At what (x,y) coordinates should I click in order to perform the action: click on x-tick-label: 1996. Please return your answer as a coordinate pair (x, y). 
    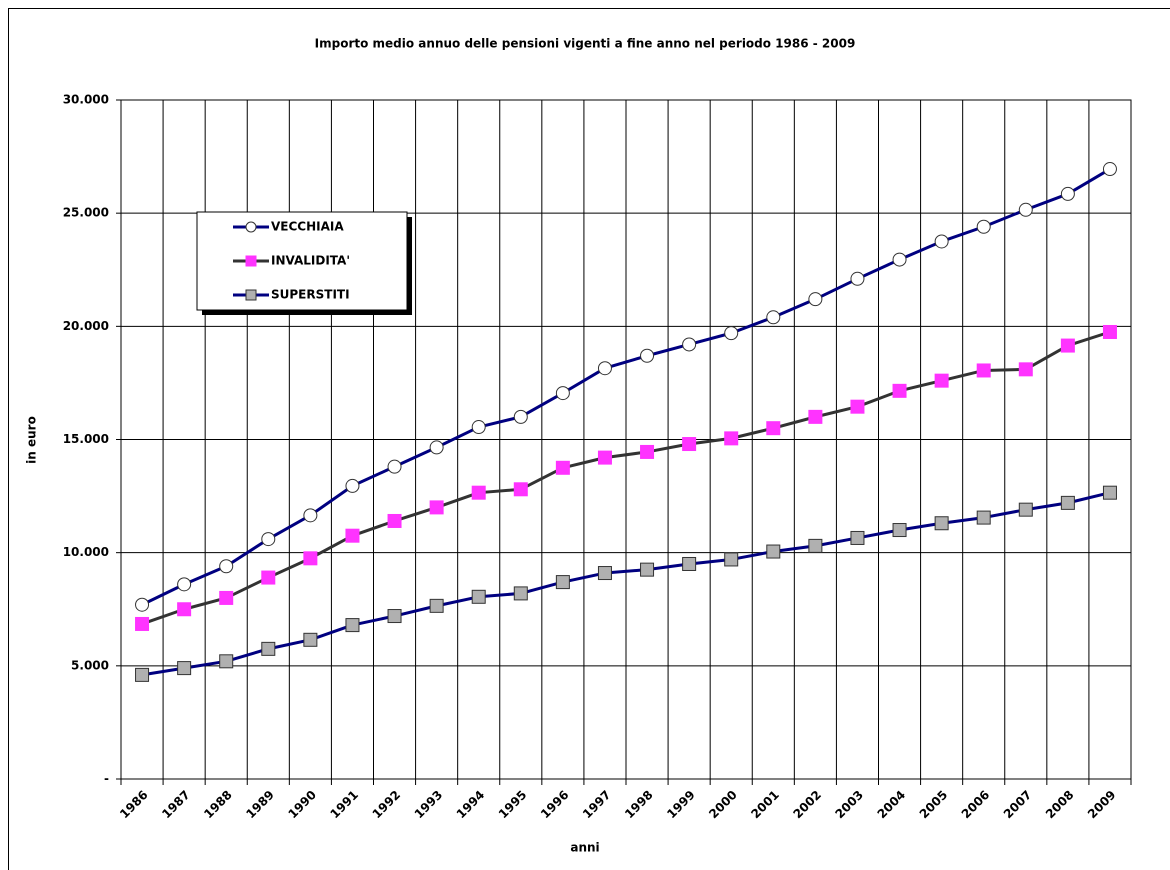
    Looking at the image, I should click on (555, 805).